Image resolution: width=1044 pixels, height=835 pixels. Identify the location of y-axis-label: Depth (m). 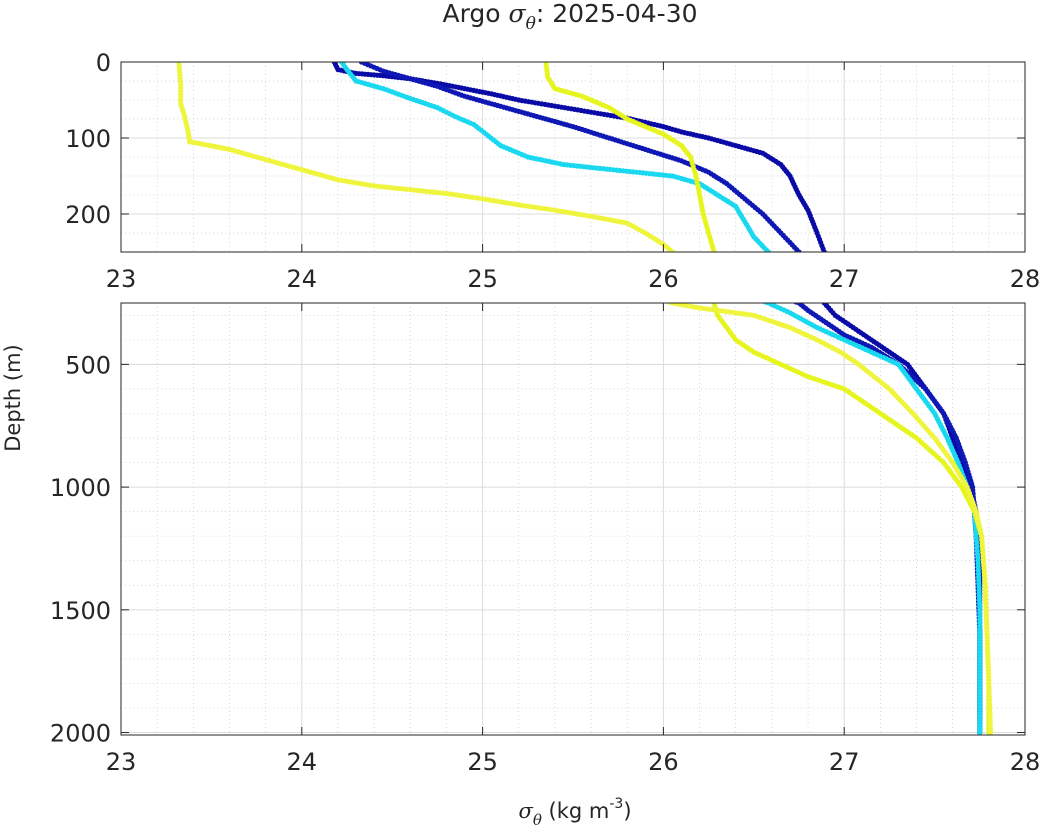
(13, 397).